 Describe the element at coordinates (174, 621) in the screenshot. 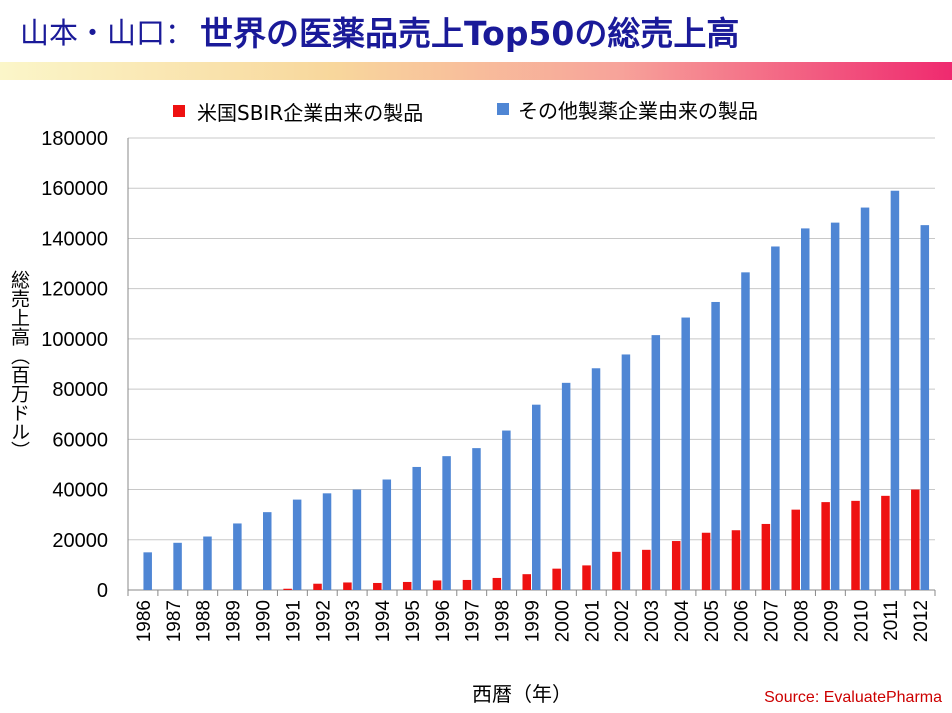

I see `x-tick-label: 1987` at that location.